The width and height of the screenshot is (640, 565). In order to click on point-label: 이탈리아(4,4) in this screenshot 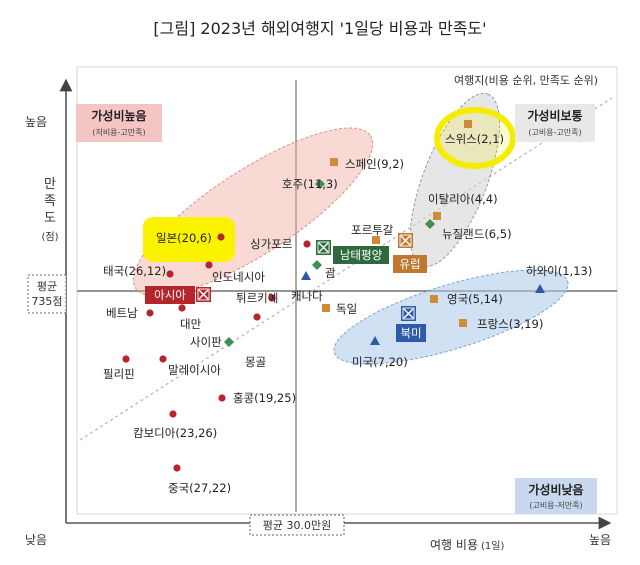, I will do `click(463, 199)`.